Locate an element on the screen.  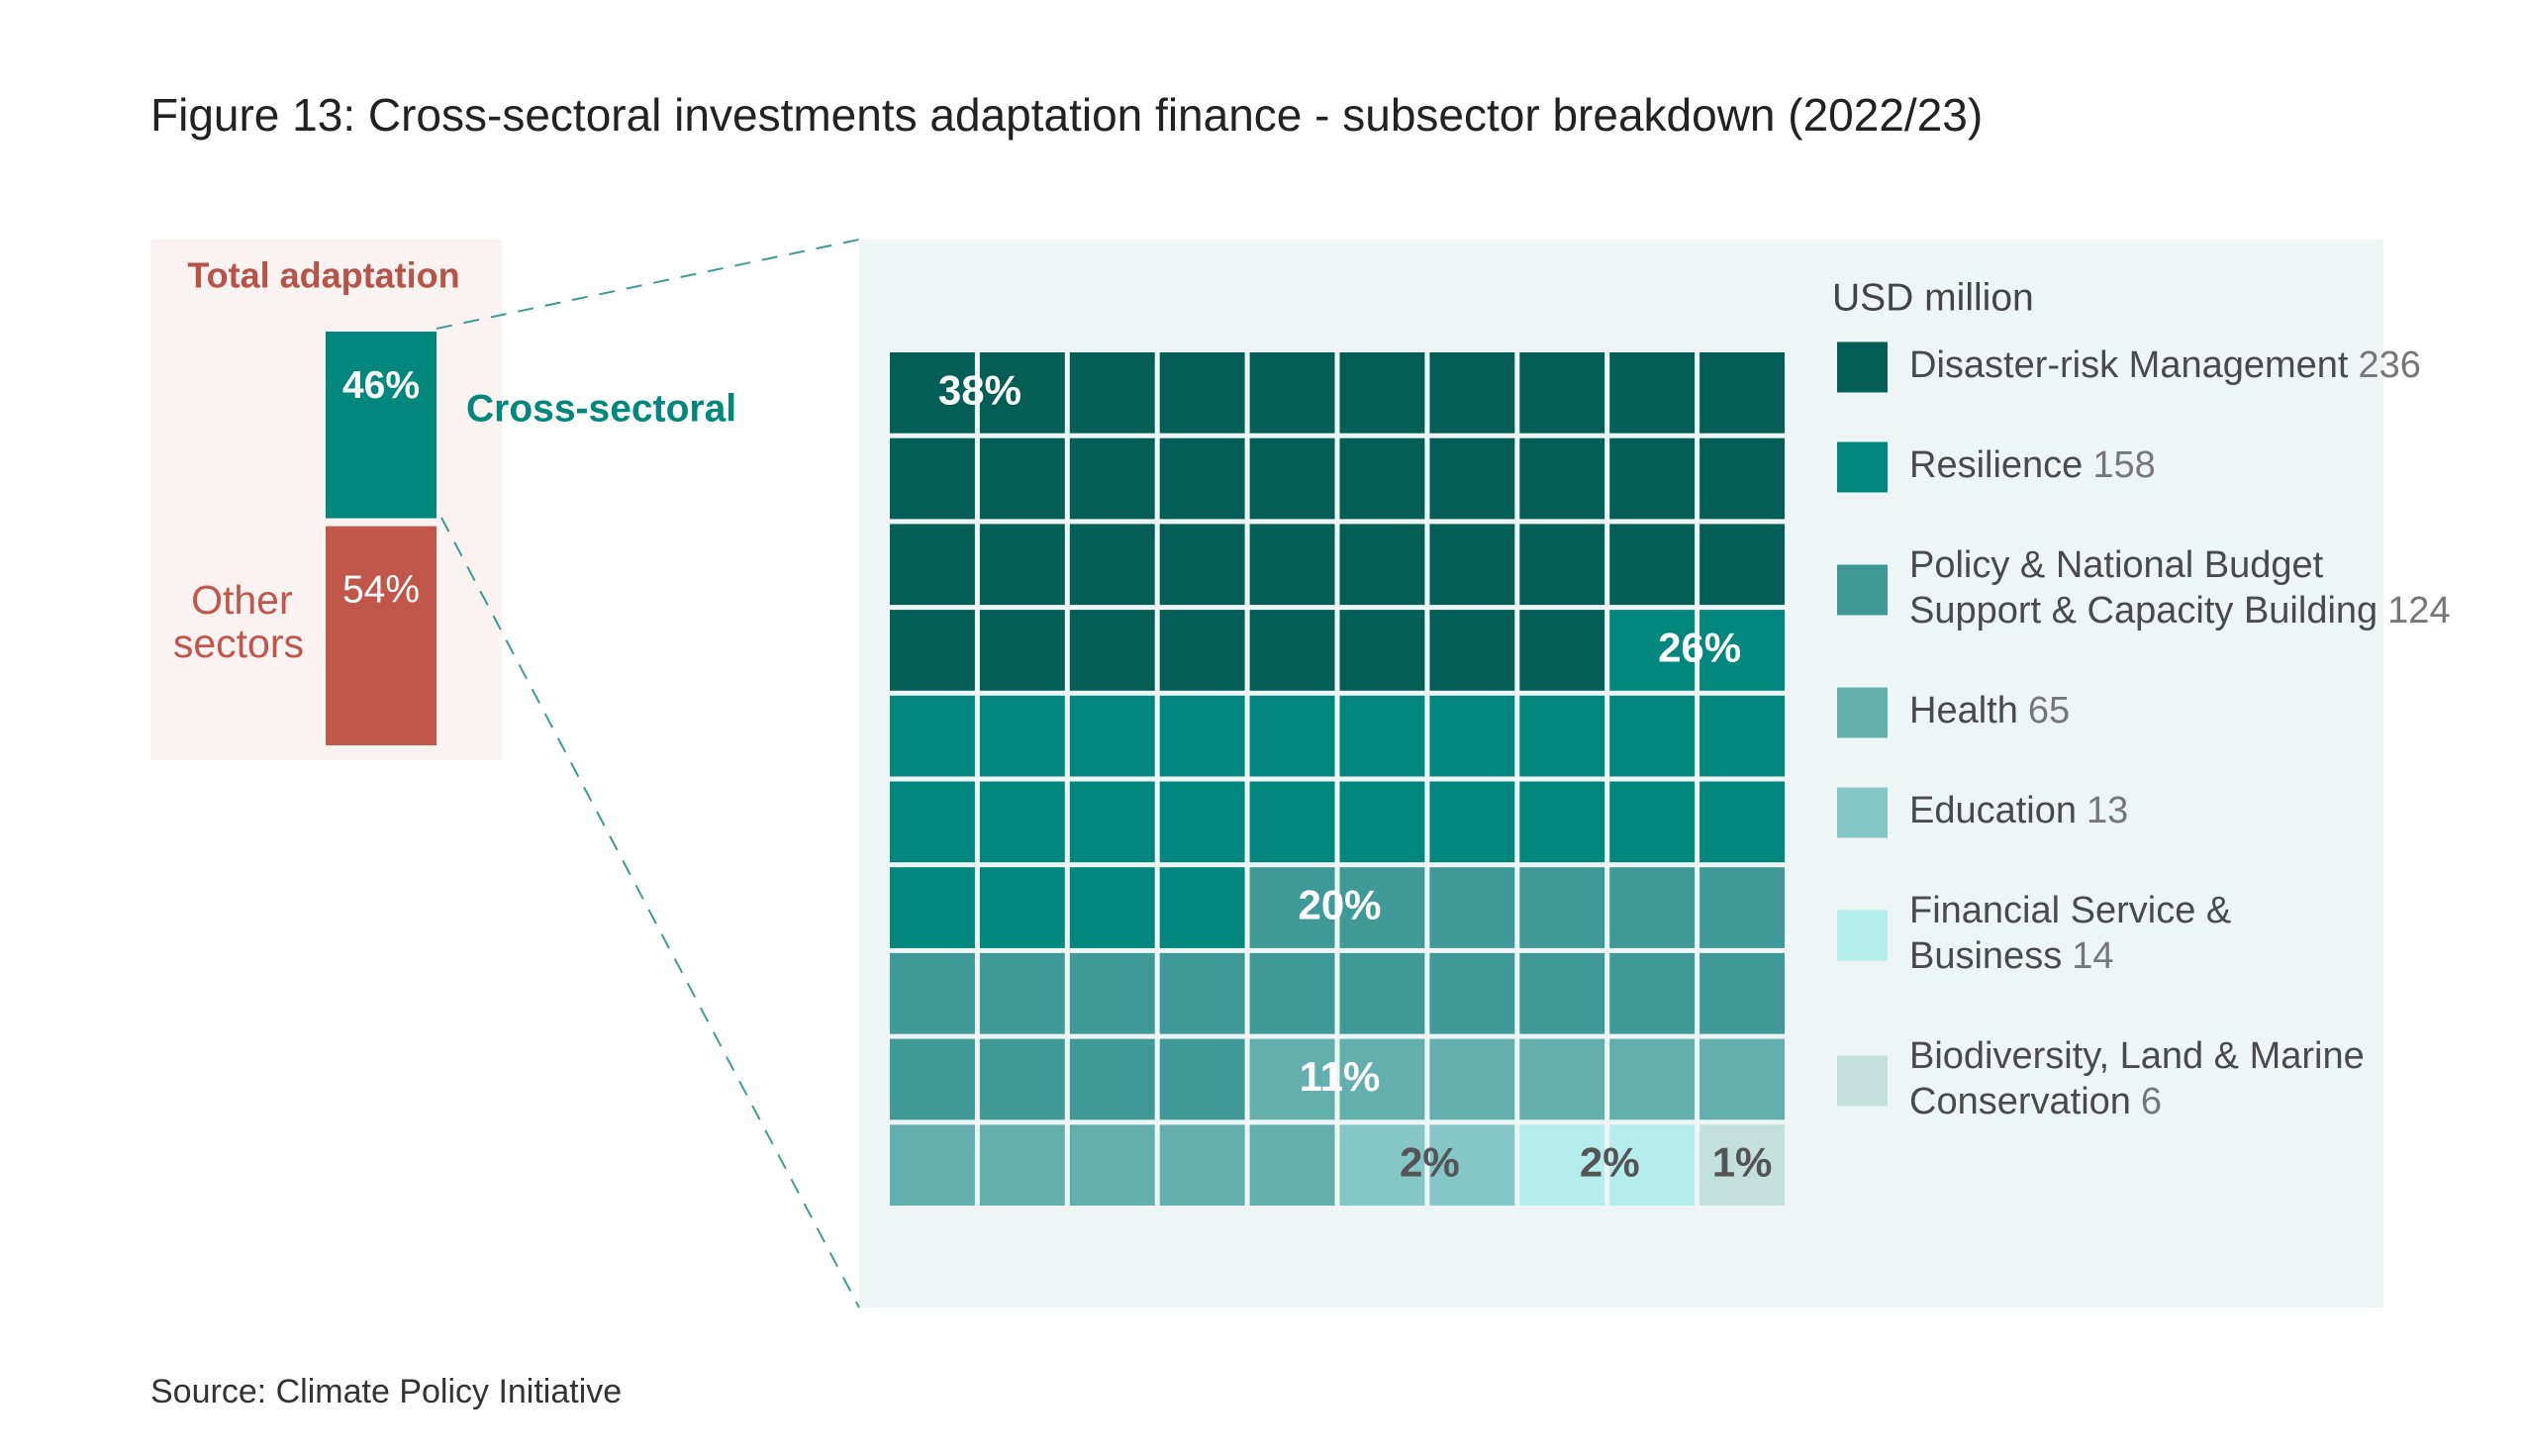
source: Source: Climate Policy Initiative is located at coordinates (386, 1391).